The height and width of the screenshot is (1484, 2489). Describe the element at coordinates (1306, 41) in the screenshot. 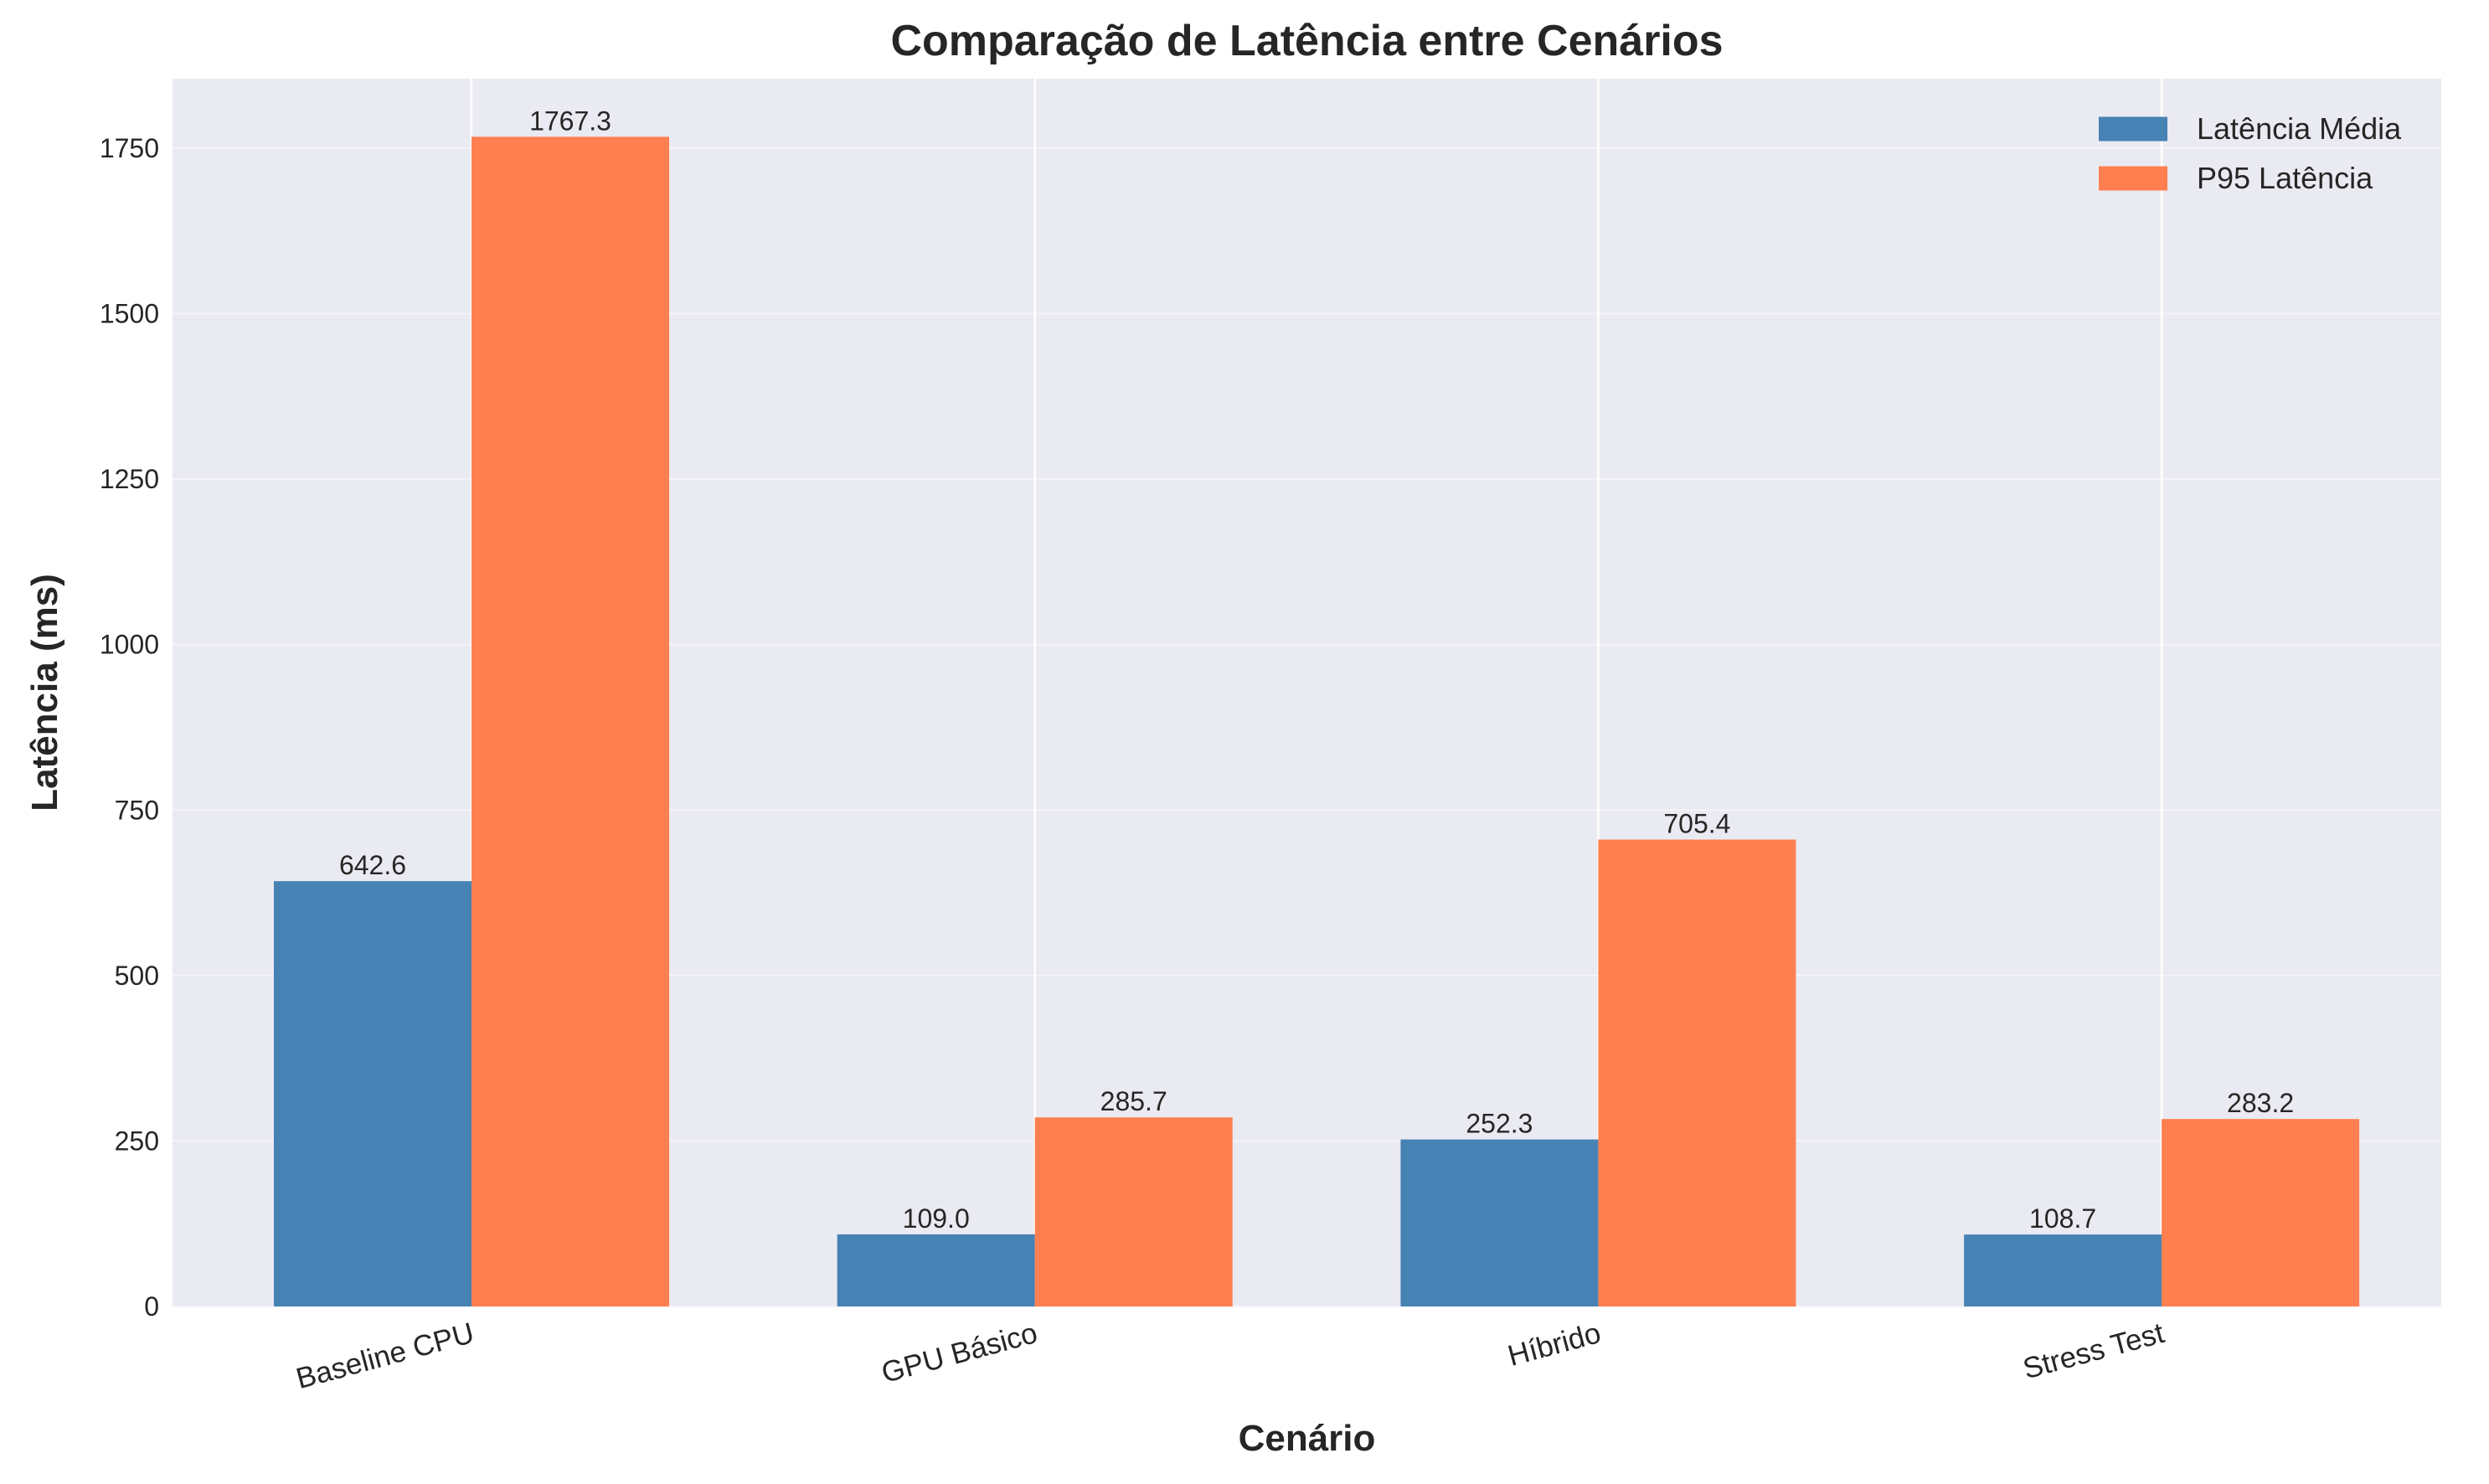

I see `chart-title: Comparação de Latência entre Cenários` at that location.